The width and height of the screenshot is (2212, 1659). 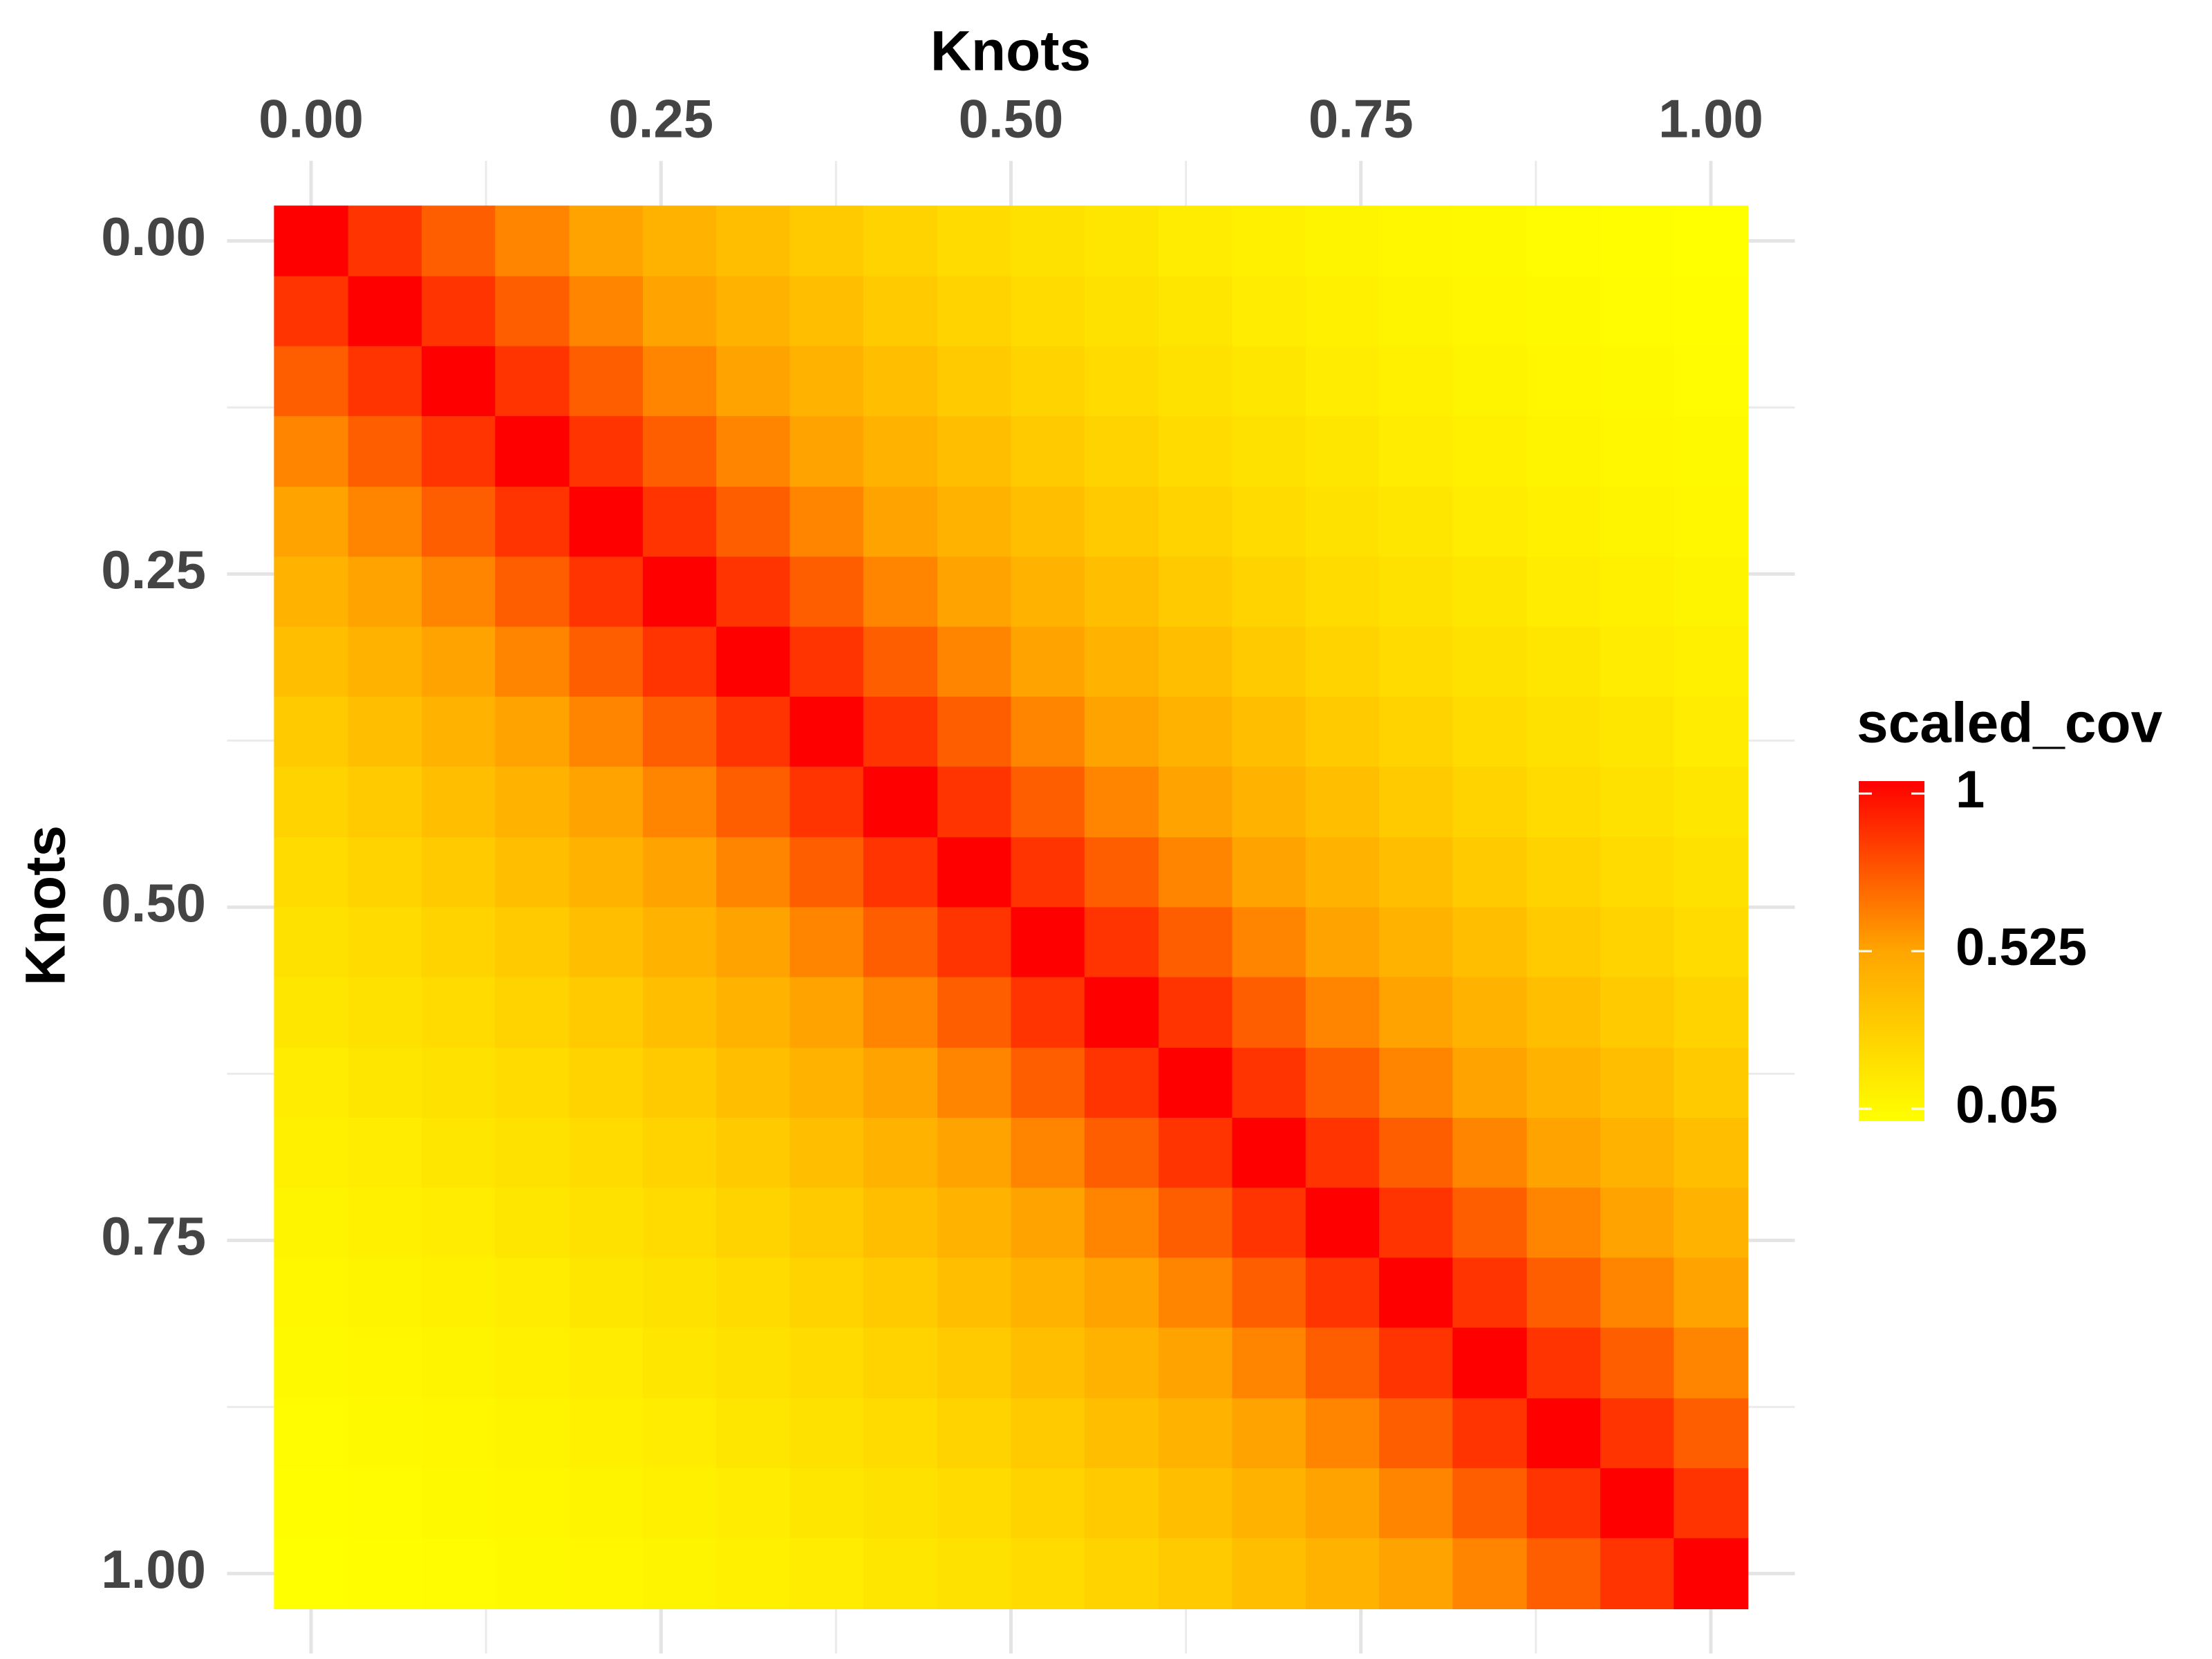 What do you see at coordinates (1971, 789) in the screenshot?
I see `colorbar-label: 1` at bounding box center [1971, 789].